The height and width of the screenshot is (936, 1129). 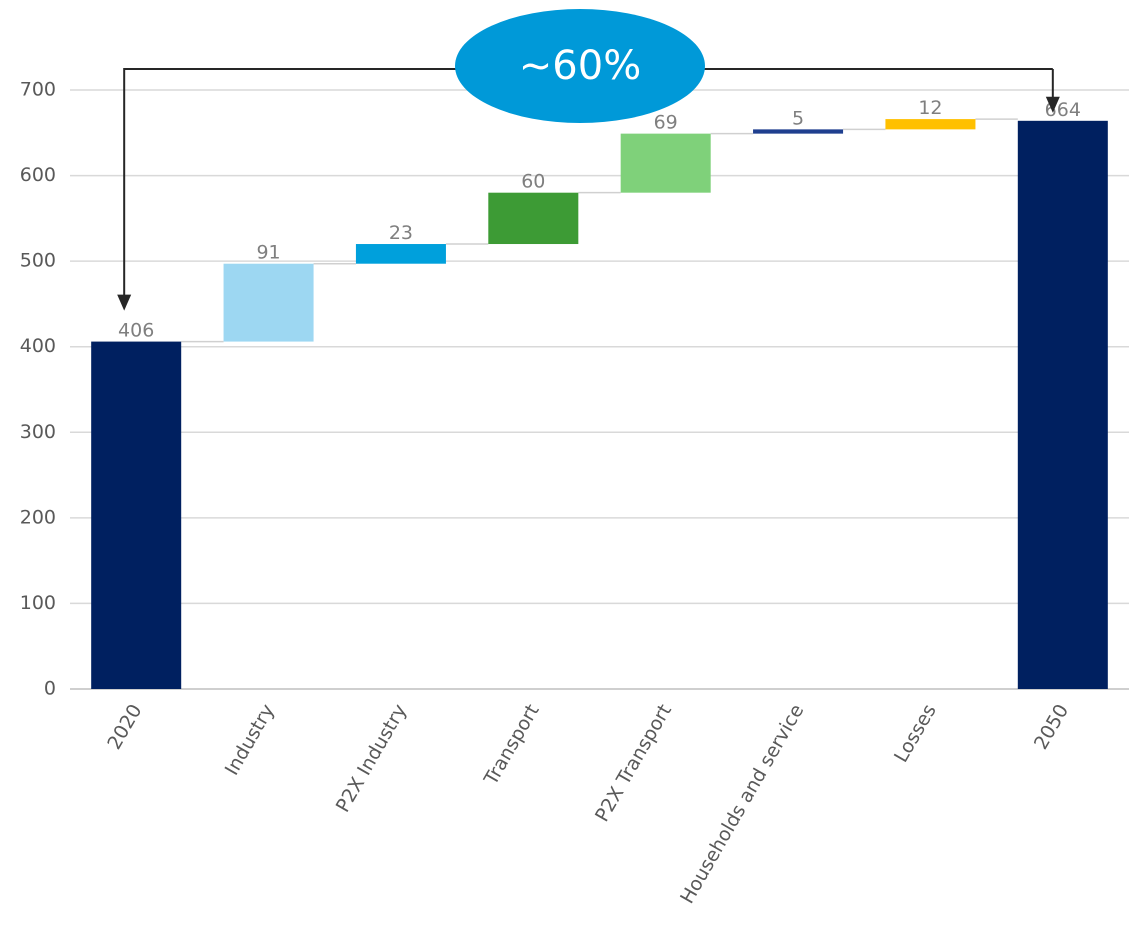 What do you see at coordinates (38, 517) in the screenshot?
I see `y-tick-label: 200` at bounding box center [38, 517].